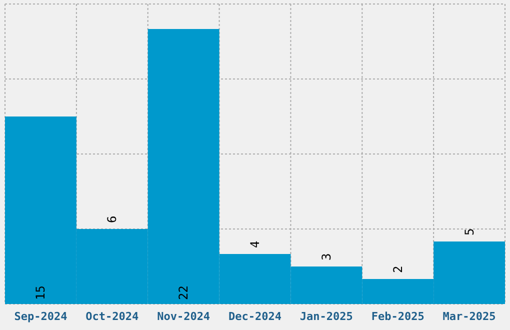 The width and height of the screenshot is (510, 330). What do you see at coordinates (183, 316) in the screenshot?
I see `x-tick-label: Nov-2024` at bounding box center [183, 316].